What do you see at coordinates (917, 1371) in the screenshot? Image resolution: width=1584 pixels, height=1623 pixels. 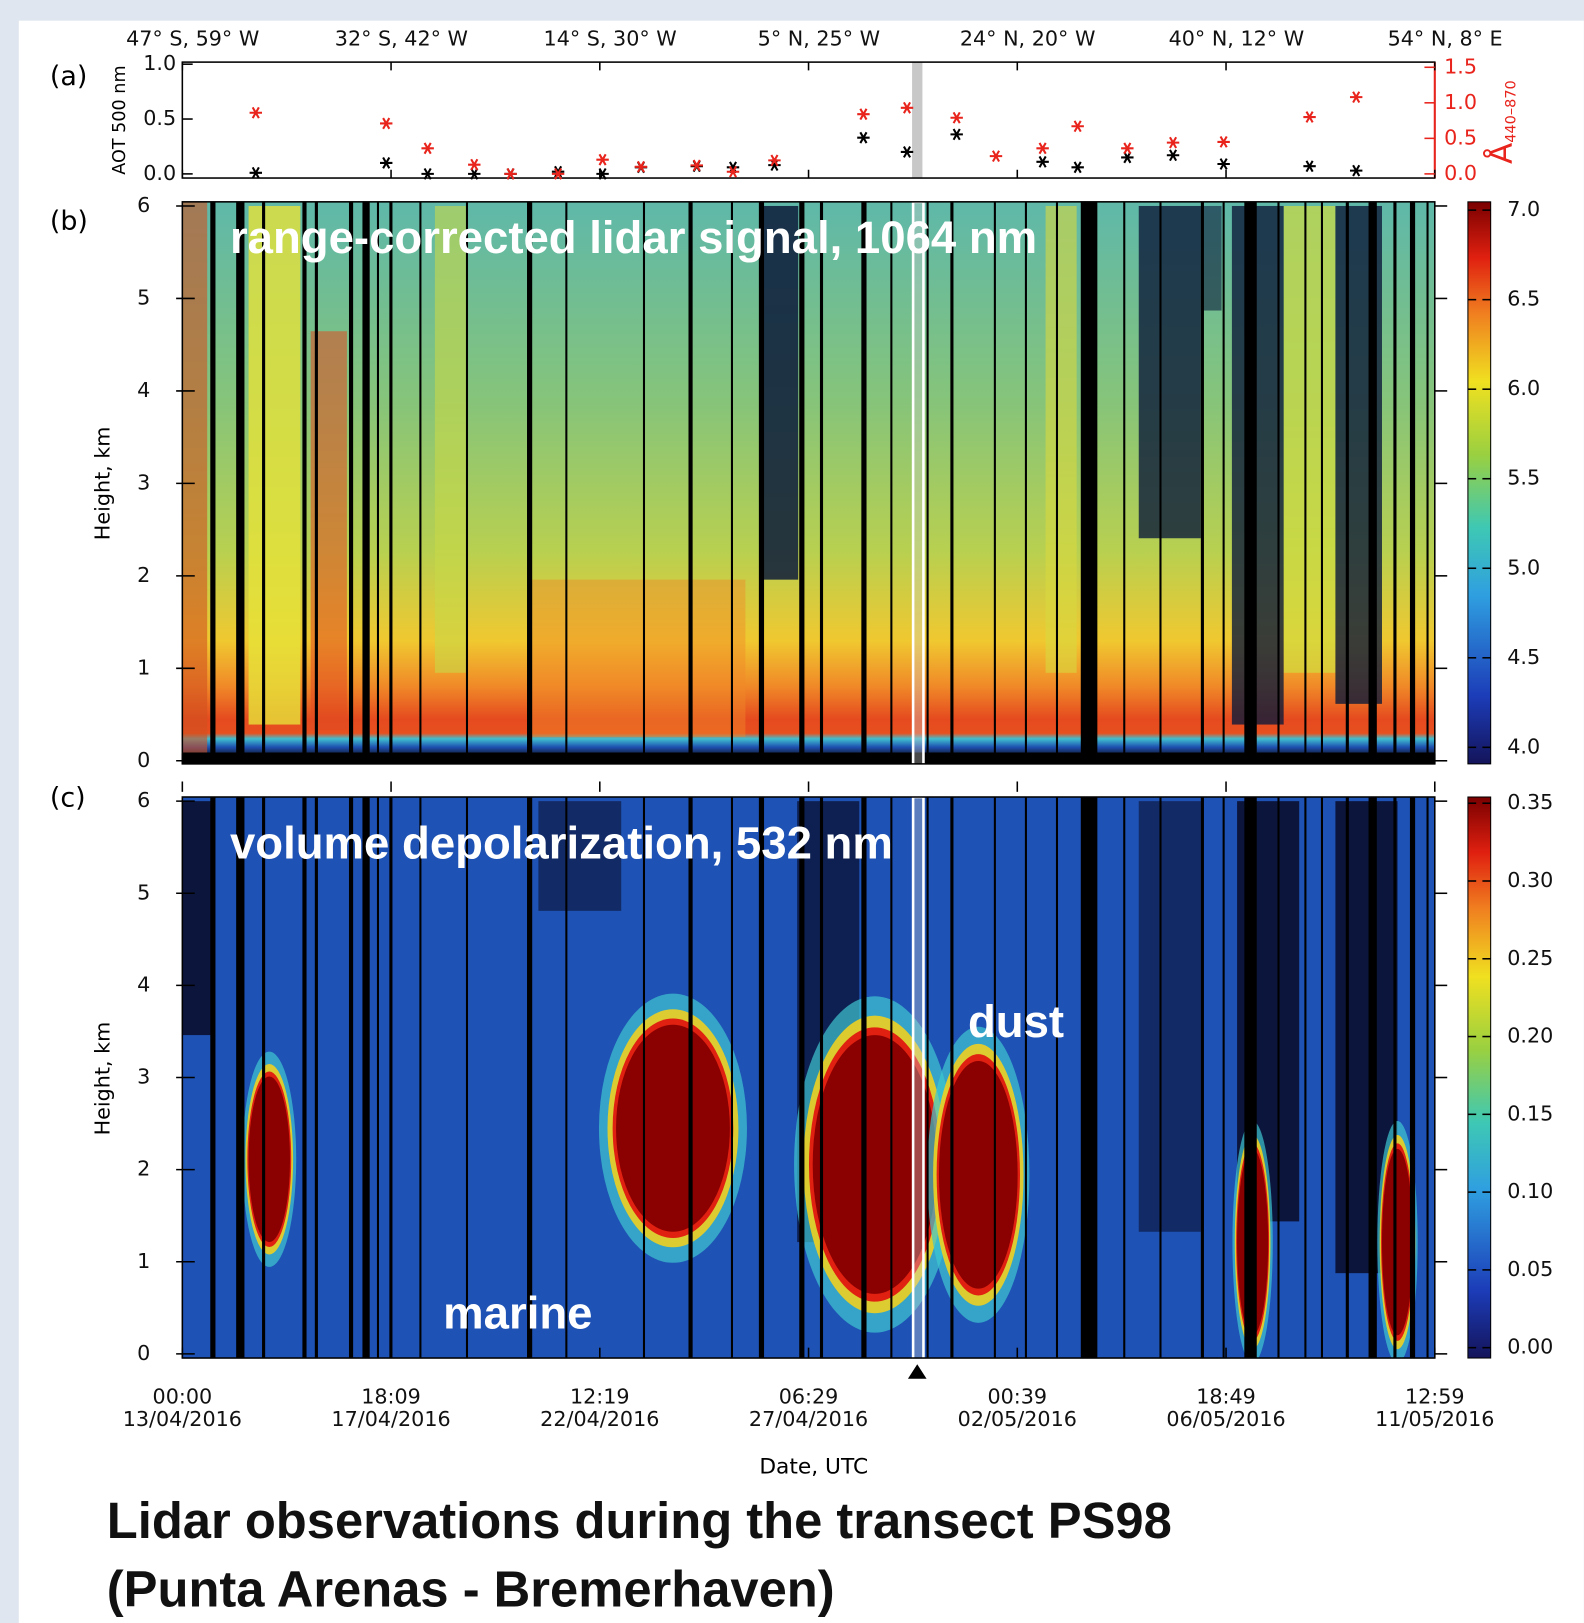 I see `position-marker` at bounding box center [917, 1371].